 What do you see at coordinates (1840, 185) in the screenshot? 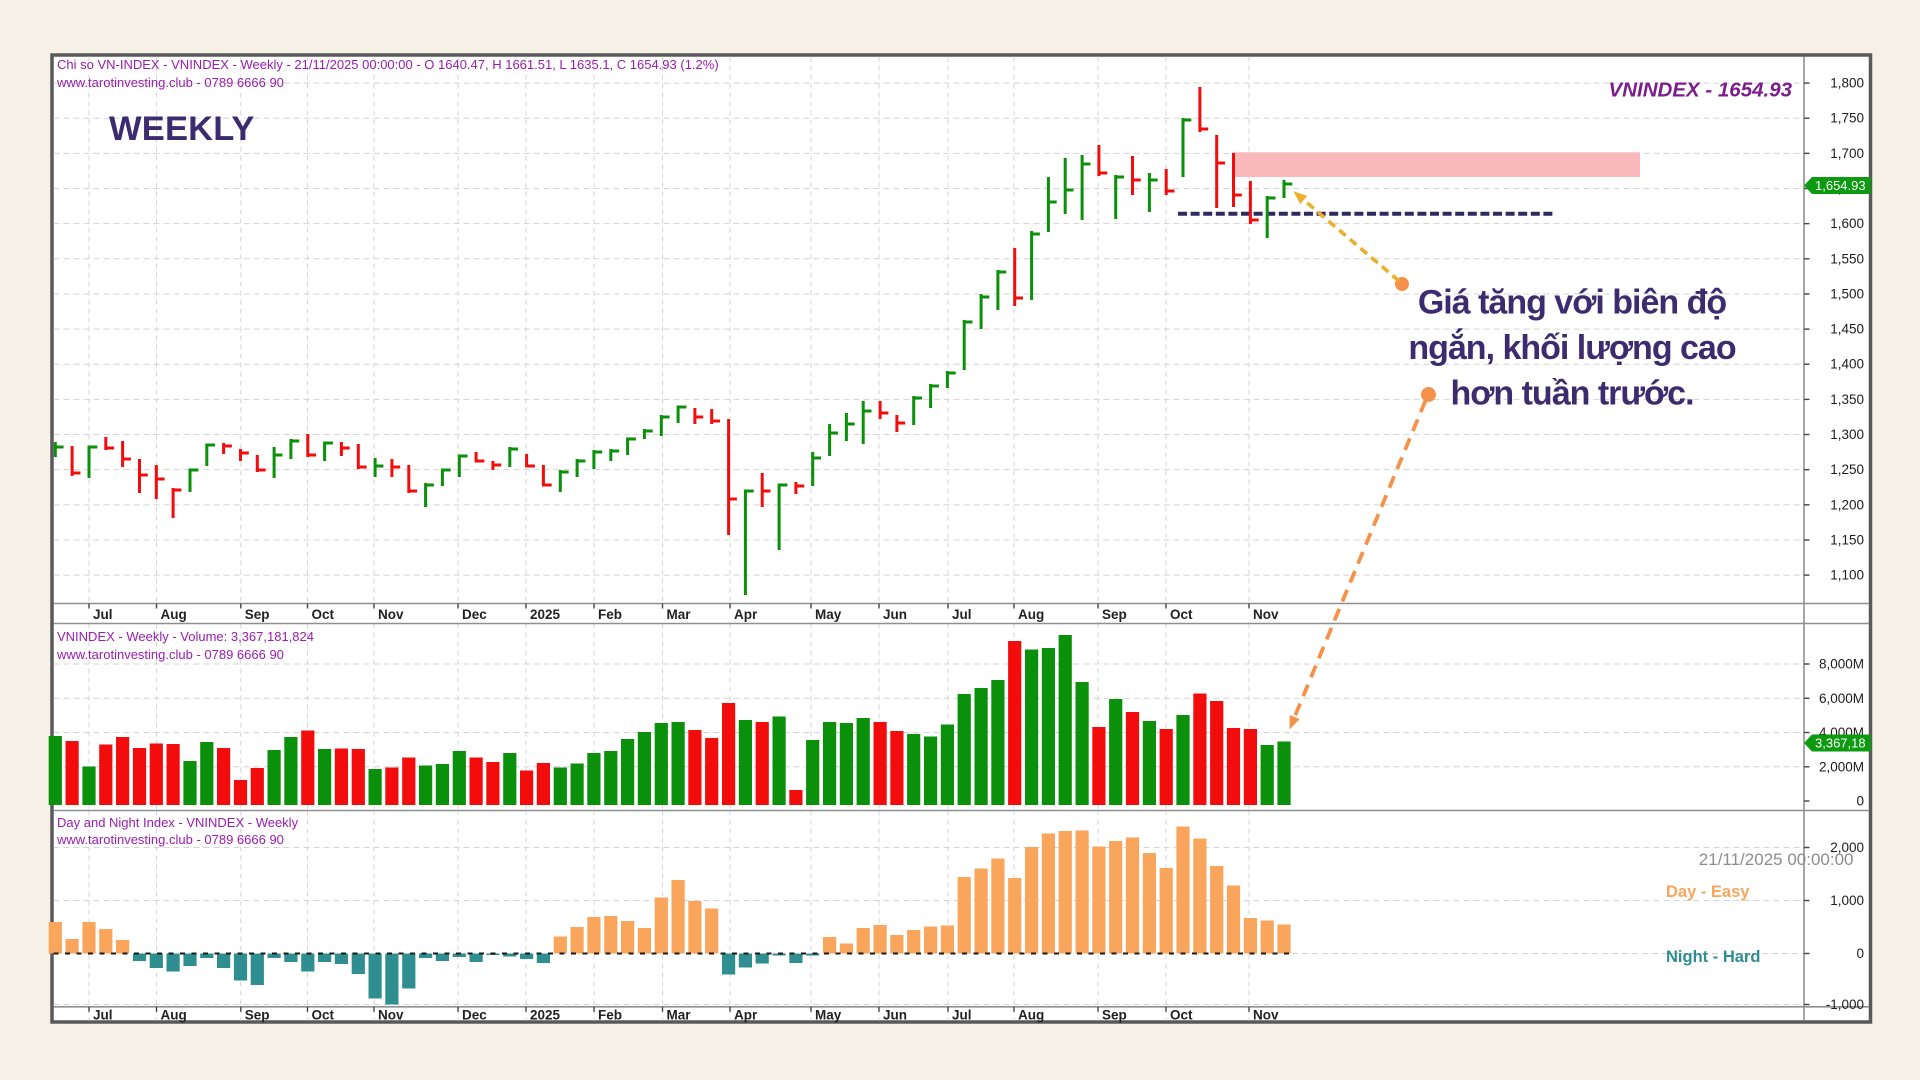
I see `svg-text: 1,654.93` at bounding box center [1840, 185].